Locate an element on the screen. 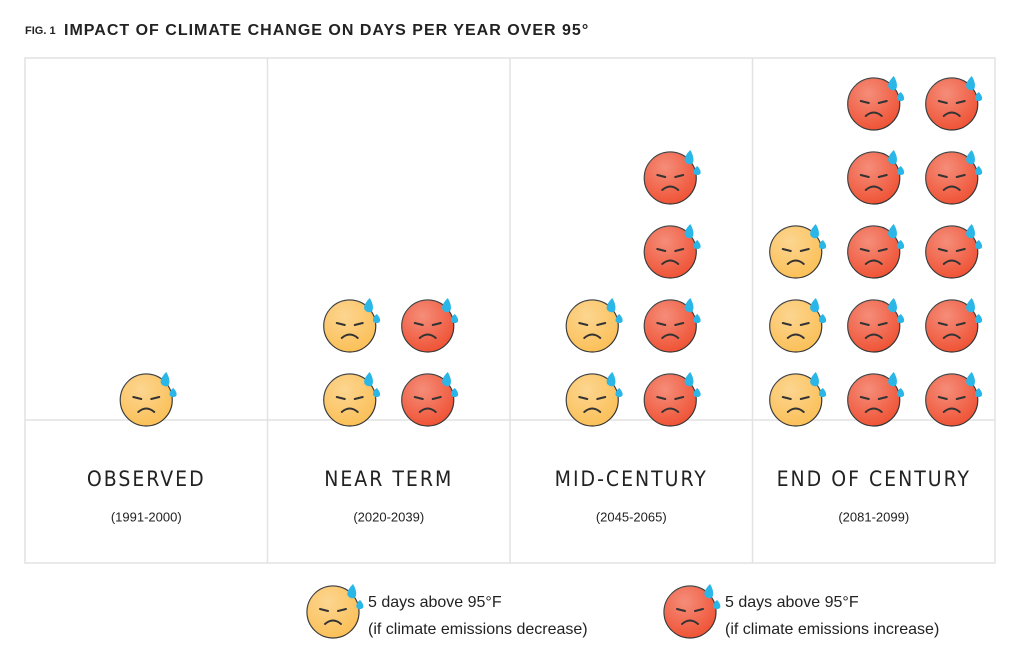  category-label: END OF CENTURY is located at coordinates (874, 479).